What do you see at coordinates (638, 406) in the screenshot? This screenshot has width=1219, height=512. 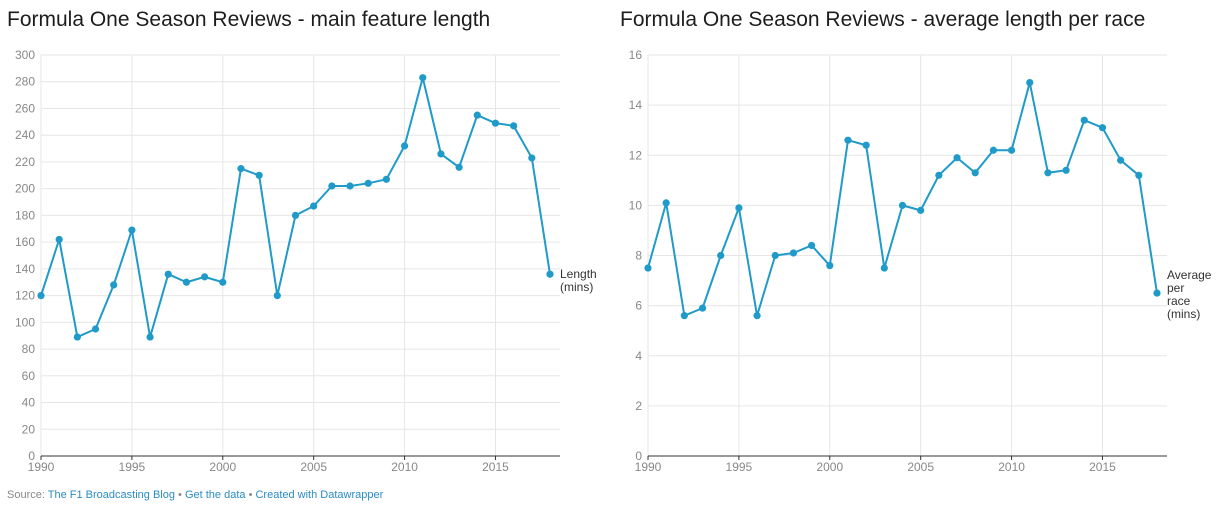 I see `y-tick-label: 2` at bounding box center [638, 406].